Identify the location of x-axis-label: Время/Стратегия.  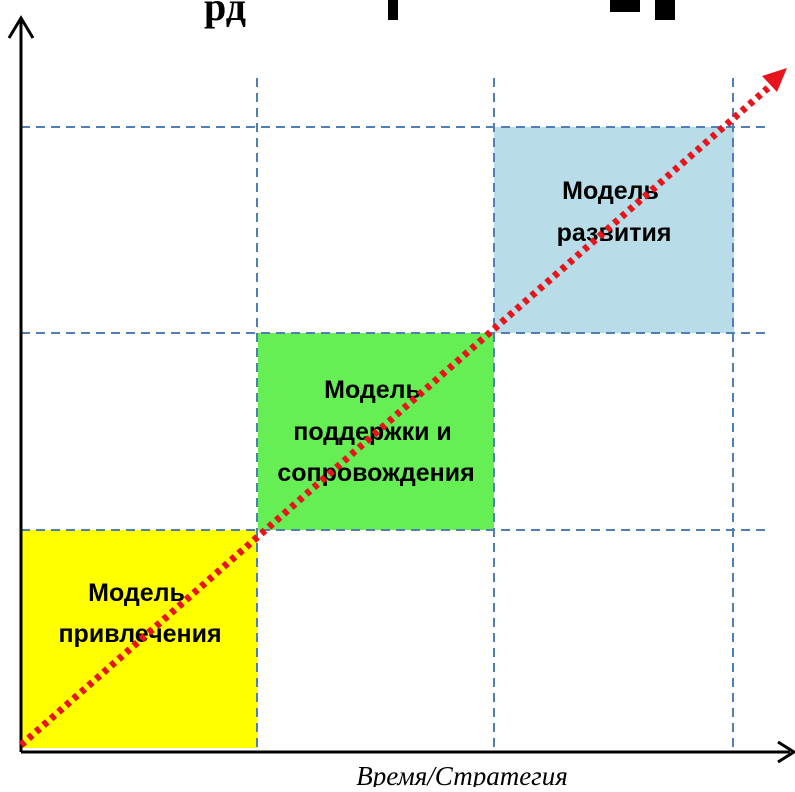
(462, 774).